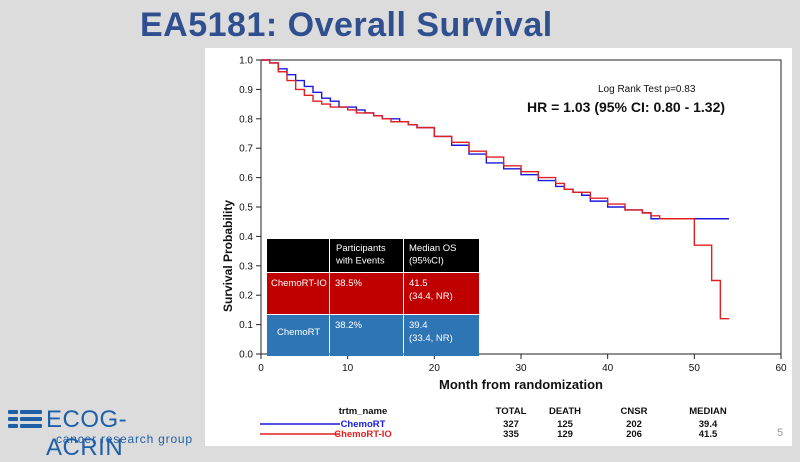 The width and height of the screenshot is (800, 462). I want to click on x-tick-label: 0, so click(261, 368).